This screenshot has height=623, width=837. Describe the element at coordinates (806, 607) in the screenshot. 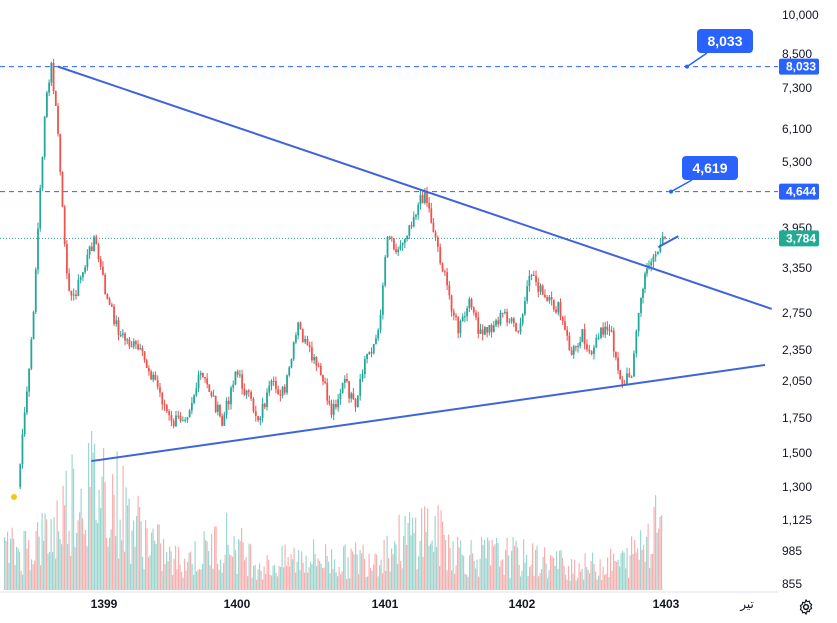

I see `settings-button` at that location.